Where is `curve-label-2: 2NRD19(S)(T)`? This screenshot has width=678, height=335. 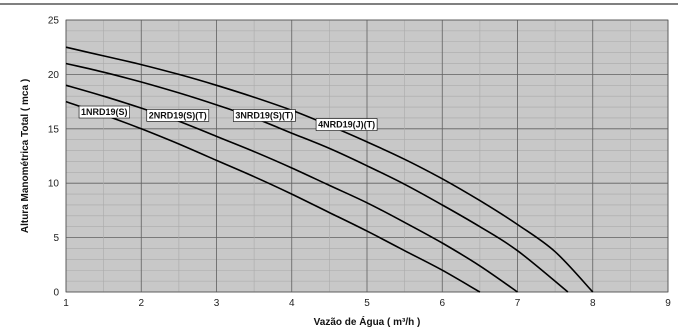 curve-label-2: 2NRD19(S)(T) is located at coordinates (178, 115).